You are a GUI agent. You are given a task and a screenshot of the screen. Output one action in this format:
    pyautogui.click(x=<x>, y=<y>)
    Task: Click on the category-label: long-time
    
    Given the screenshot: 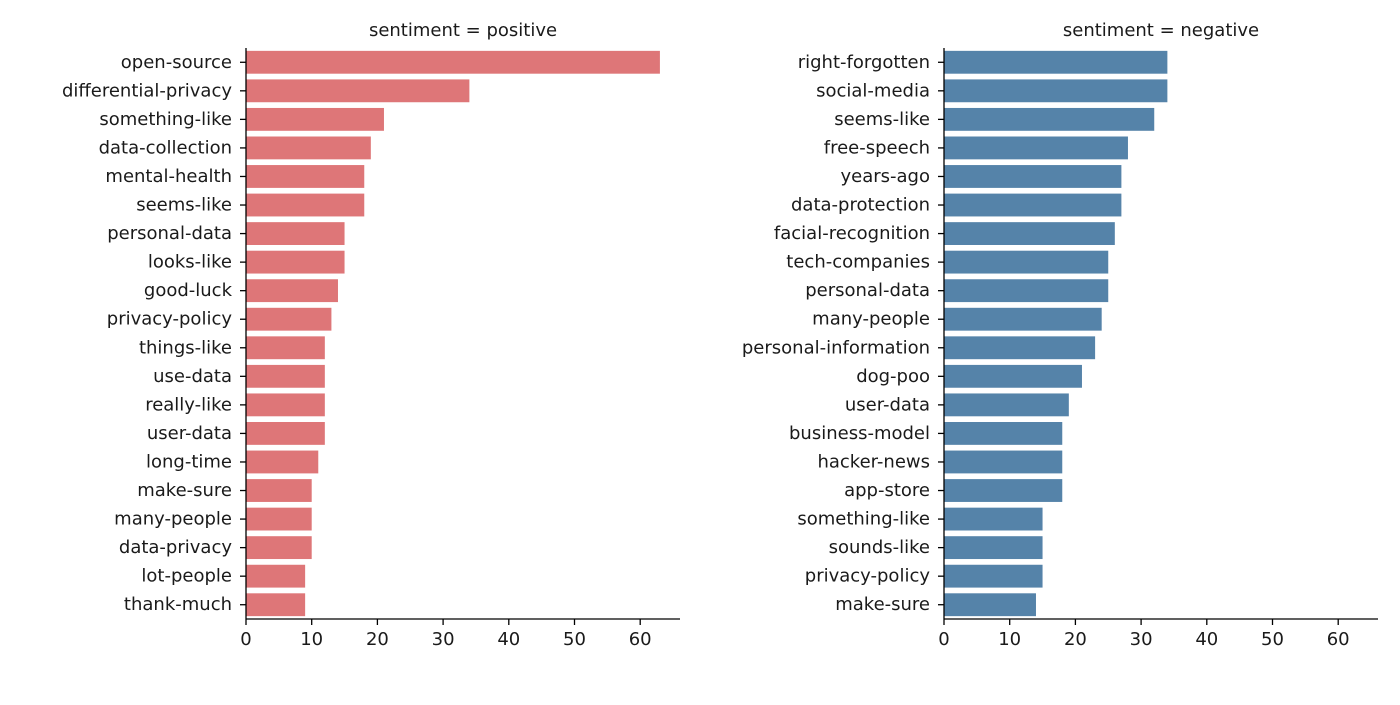 What is the action you would take?
    pyautogui.click(x=189, y=461)
    